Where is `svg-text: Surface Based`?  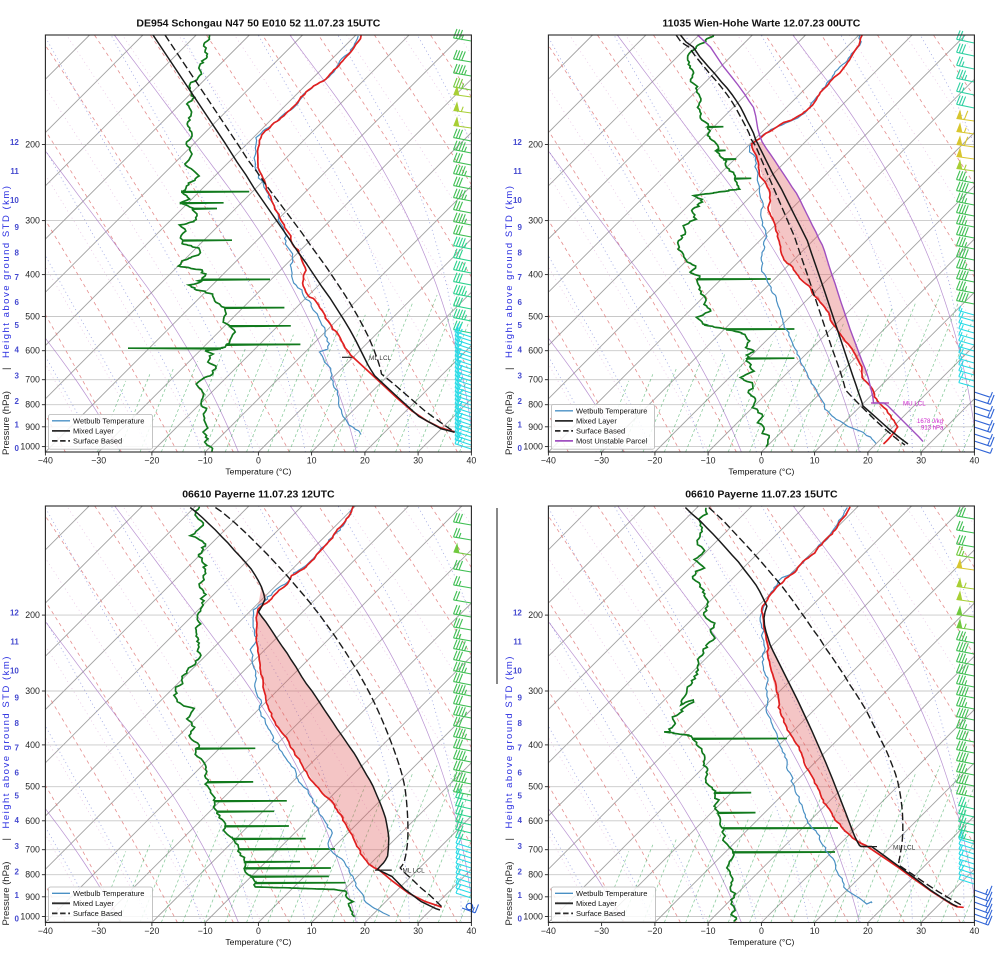 svg-text: Surface Based is located at coordinates (600, 913).